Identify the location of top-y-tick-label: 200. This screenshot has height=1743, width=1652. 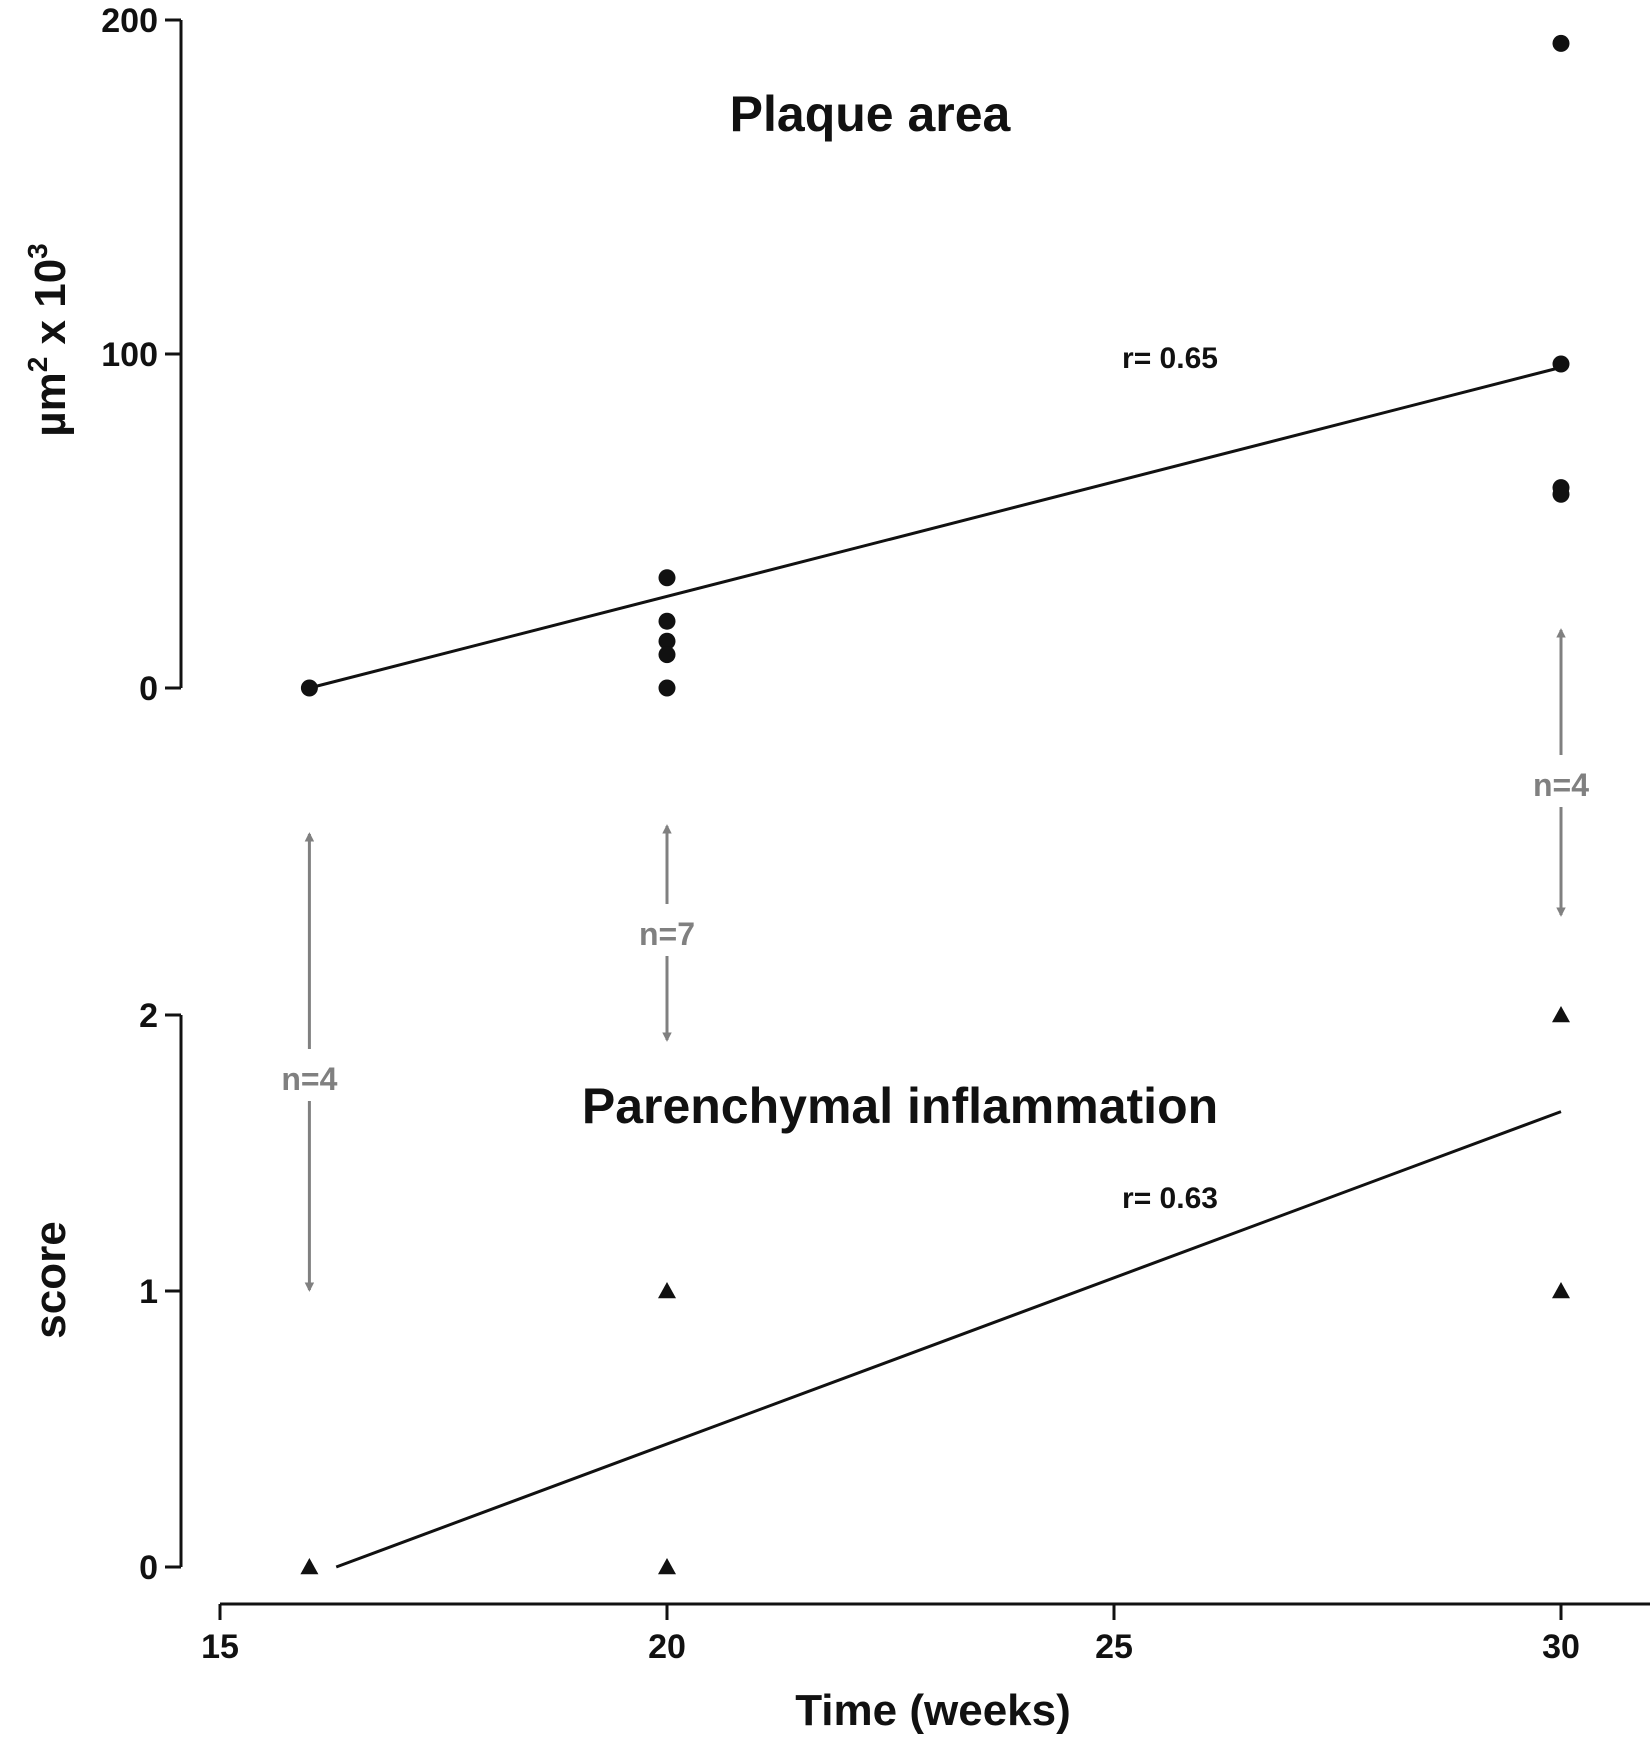
(129, 21).